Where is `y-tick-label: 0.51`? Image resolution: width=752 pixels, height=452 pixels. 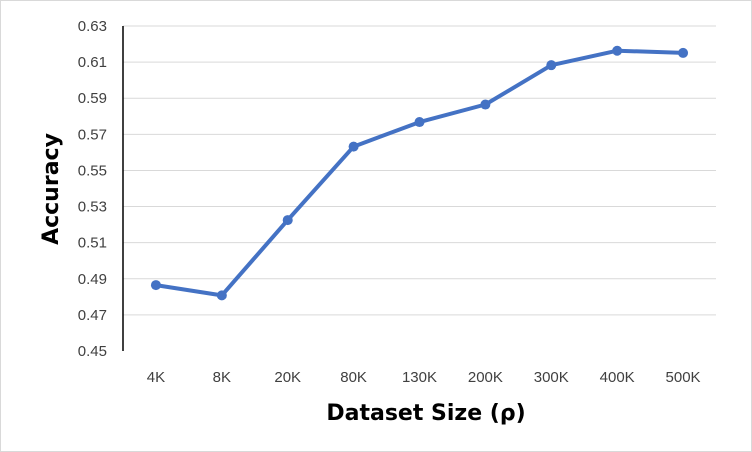 y-tick-label: 0.51 is located at coordinates (92, 243).